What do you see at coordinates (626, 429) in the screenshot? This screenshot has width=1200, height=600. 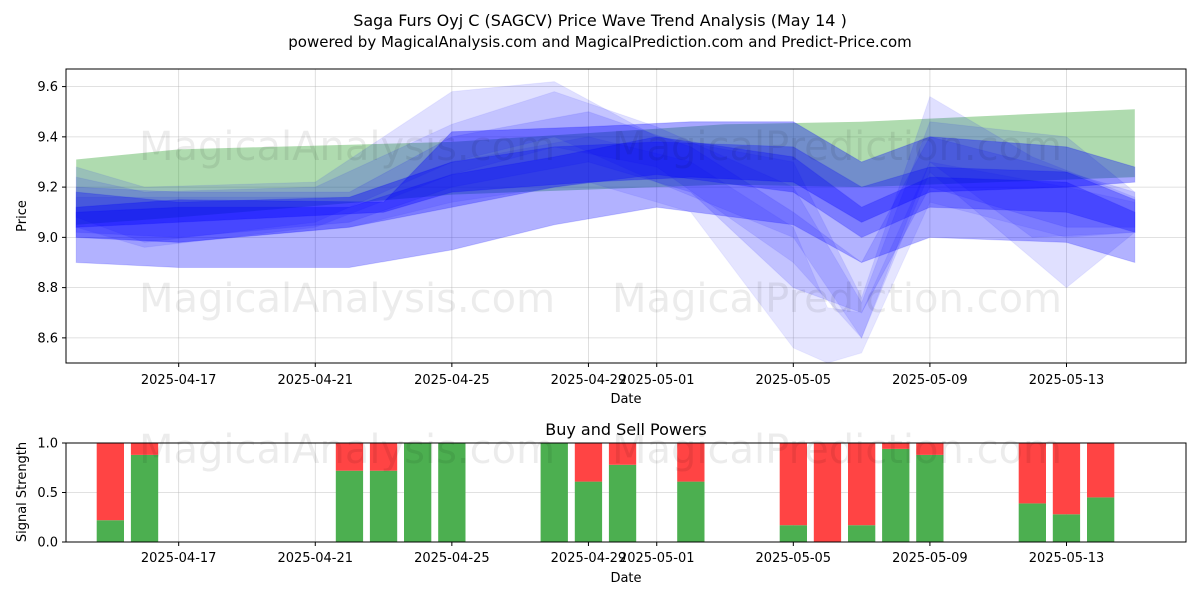 I see `signal-title: Buy and Sell Powers` at bounding box center [626, 429].